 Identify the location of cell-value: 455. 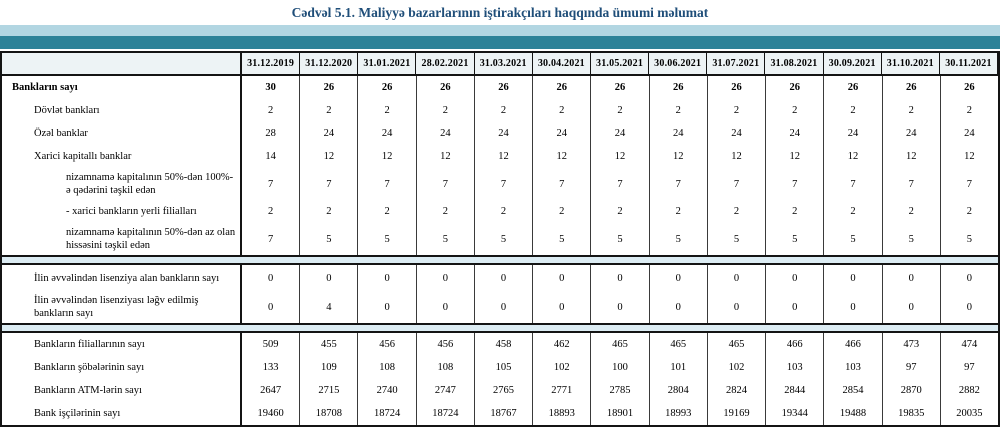
(329, 344).